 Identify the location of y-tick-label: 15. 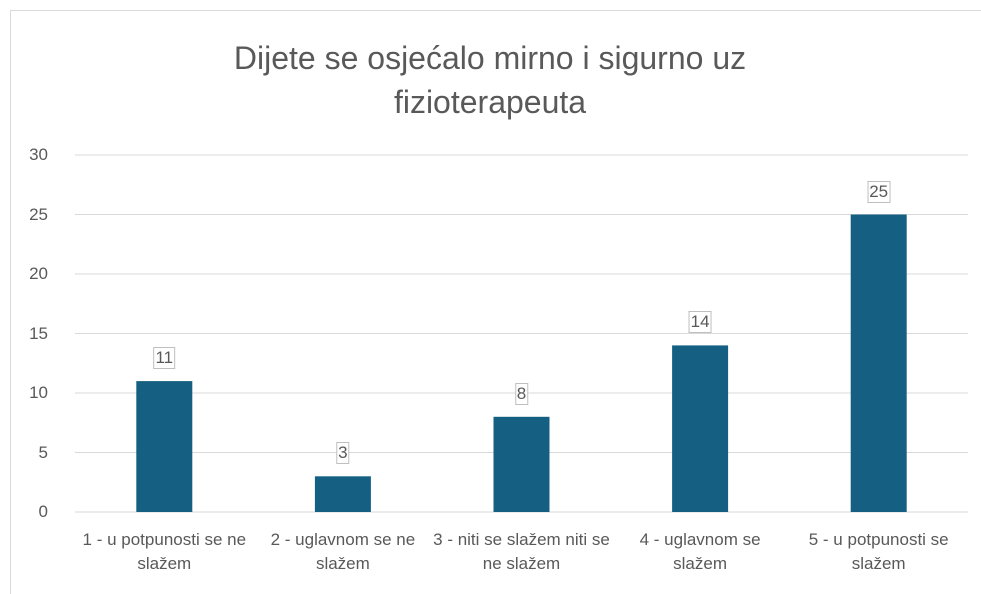
(38, 333).